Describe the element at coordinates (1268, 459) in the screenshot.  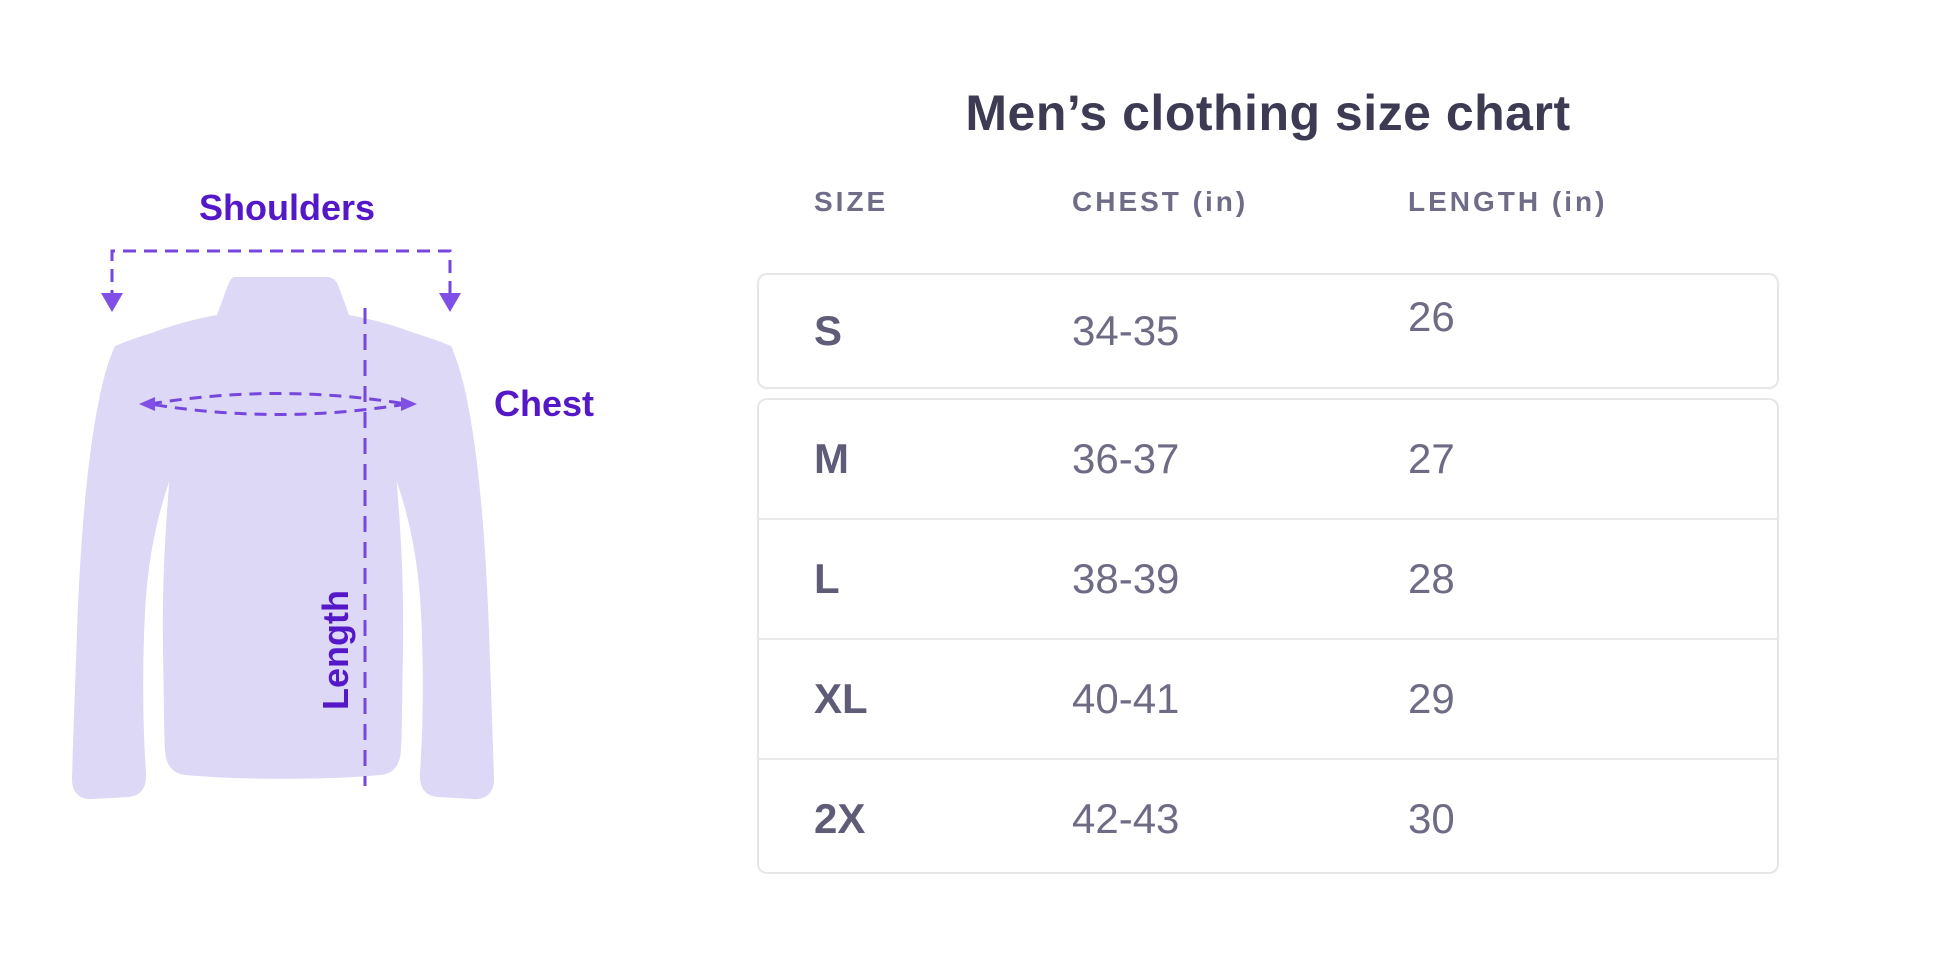
I see `table-row: M 36-37 27` at that location.